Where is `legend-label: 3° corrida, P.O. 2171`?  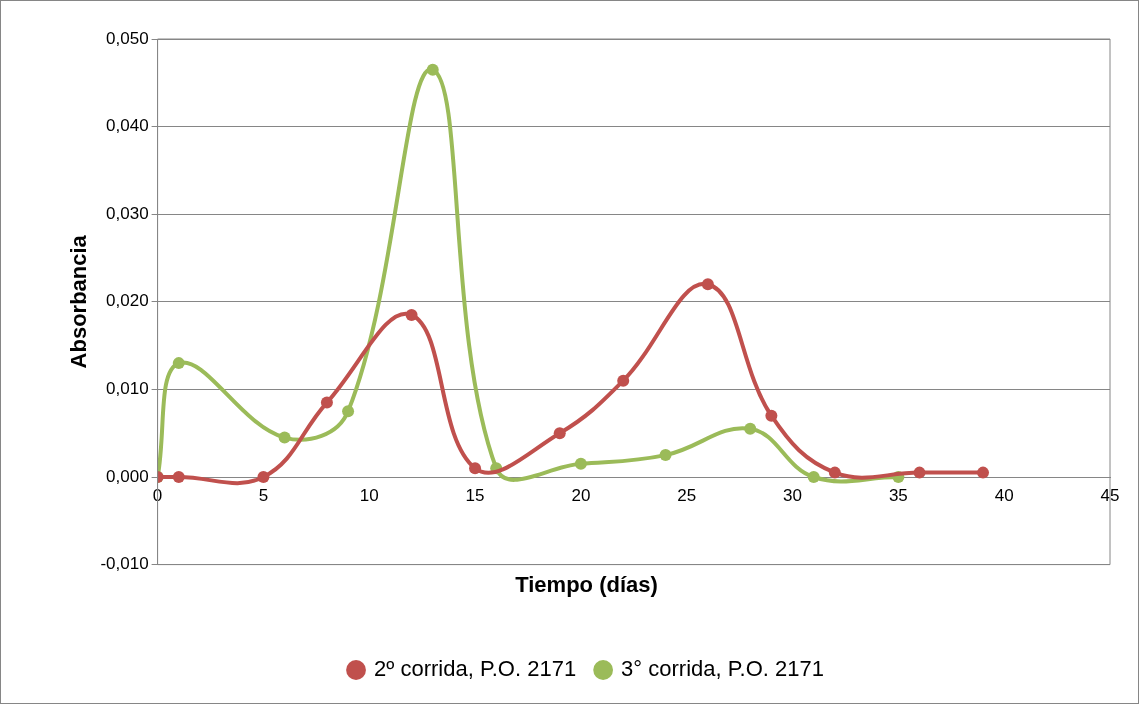 legend-label: 3° corrida, P.O. 2171 is located at coordinates (722, 669).